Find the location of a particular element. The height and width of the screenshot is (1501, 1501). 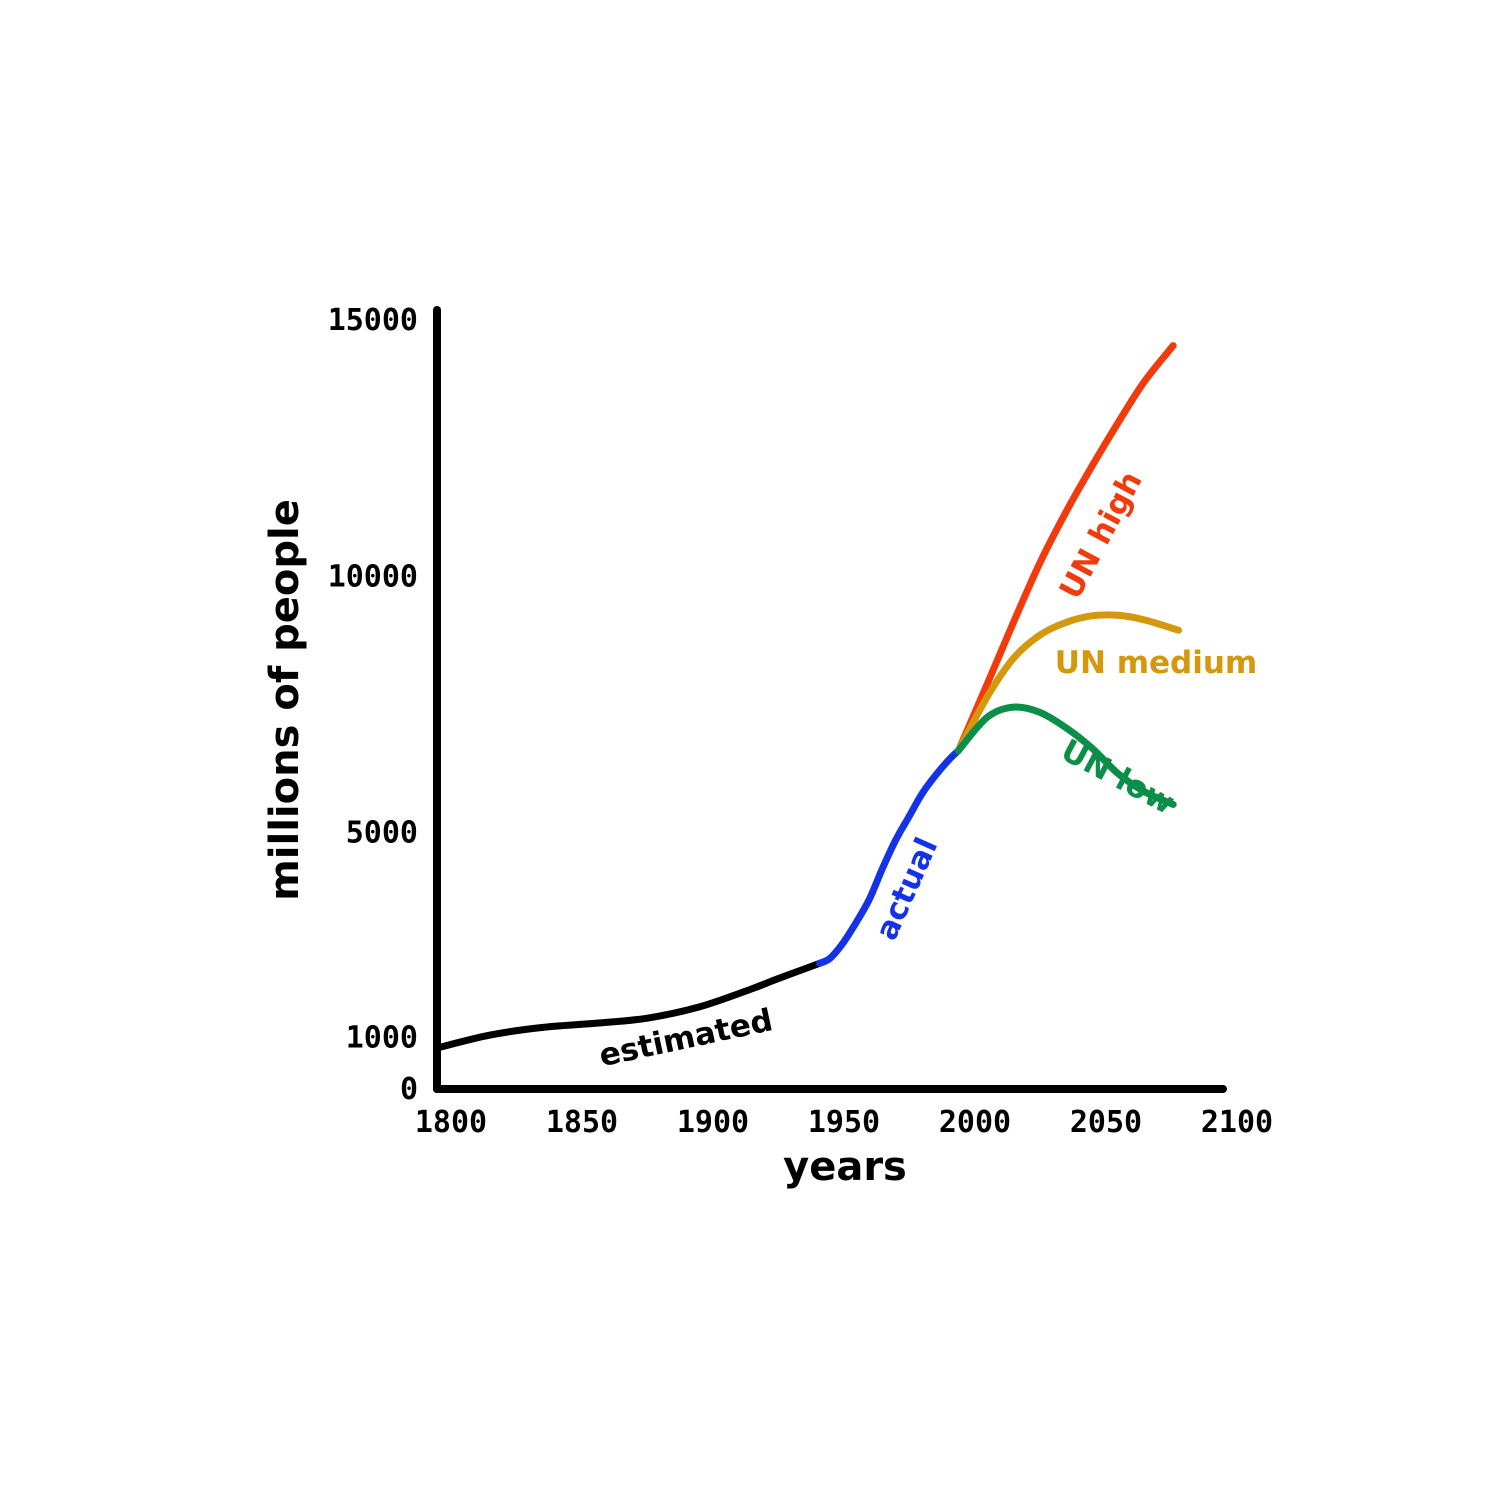

x-tick-label: 2050 is located at coordinates (1106, 1122).